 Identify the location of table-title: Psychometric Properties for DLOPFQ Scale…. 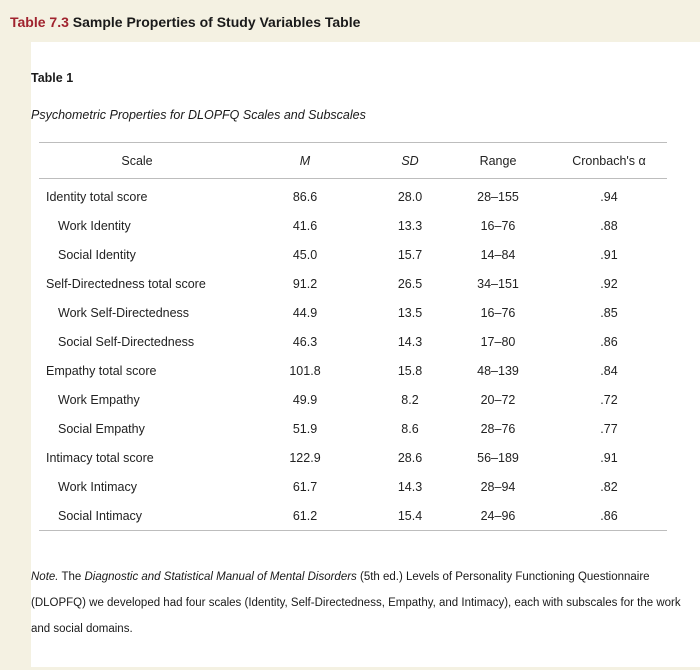
(198, 115).